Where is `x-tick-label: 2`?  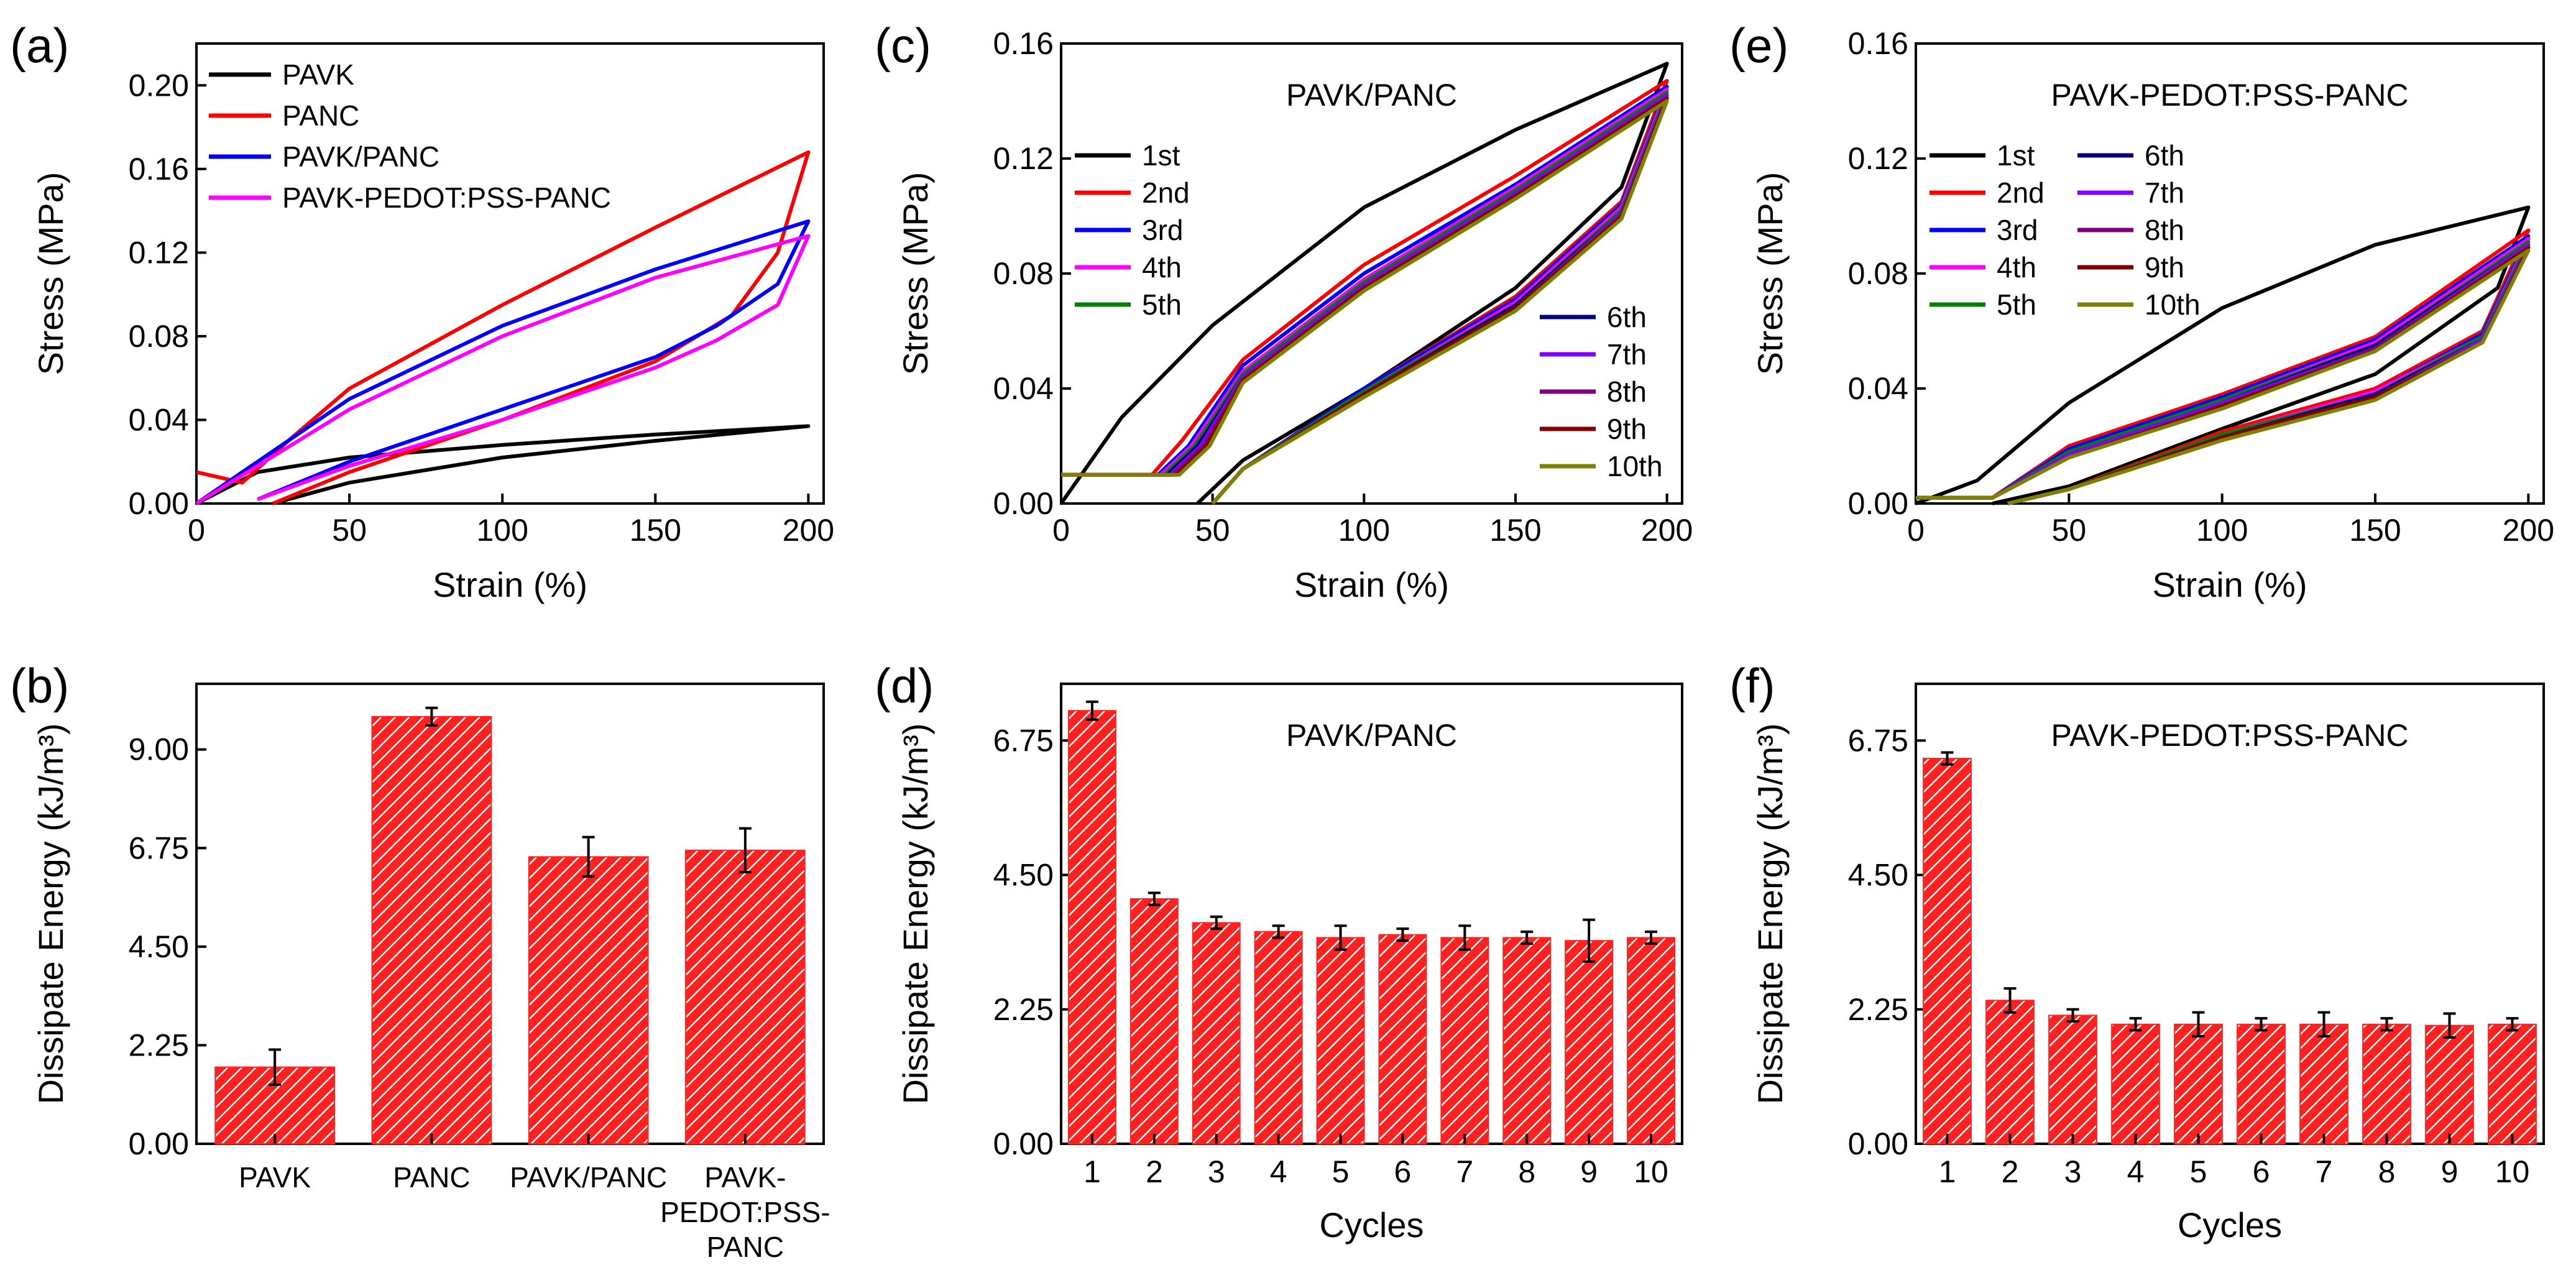 x-tick-label: 2 is located at coordinates (2011, 1171).